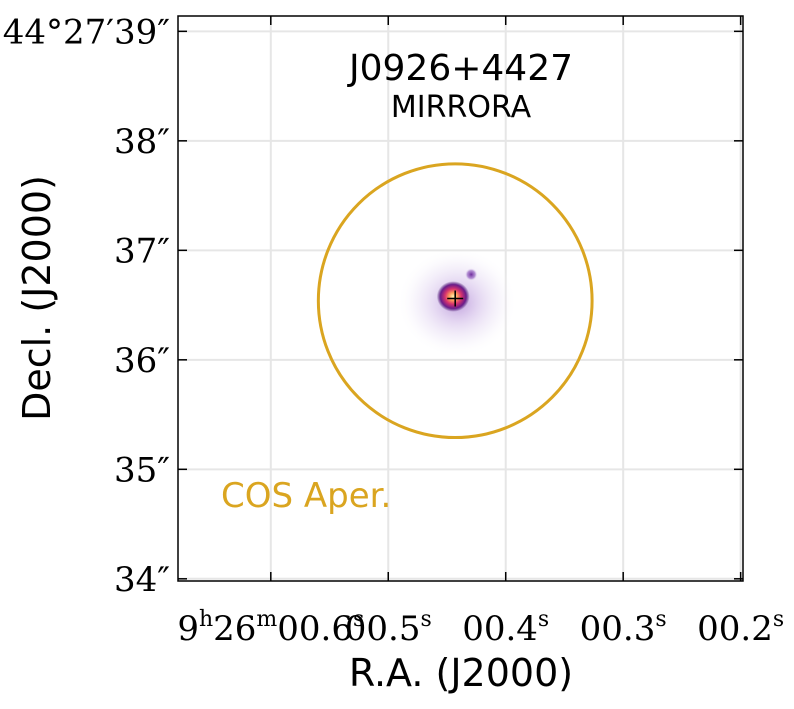 This screenshot has width=794, height=709. What do you see at coordinates (383, 629) in the screenshot?
I see `x-tick-label-part: 00.5` at bounding box center [383, 629].